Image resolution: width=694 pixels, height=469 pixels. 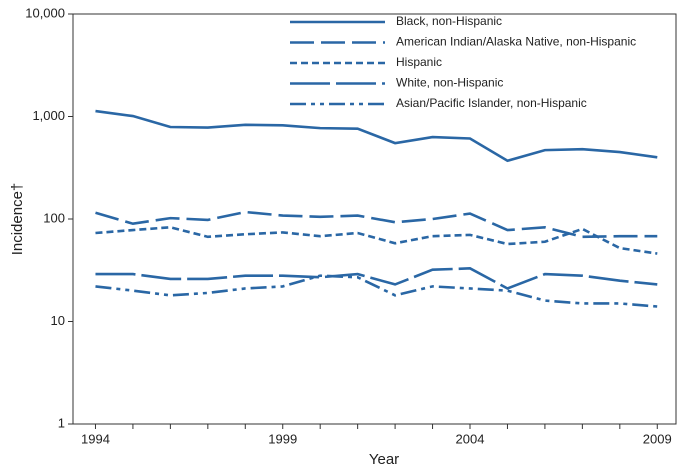 What do you see at coordinates (449, 83) in the screenshot?
I see `legend-label: White, non-Hispanic` at bounding box center [449, 83].